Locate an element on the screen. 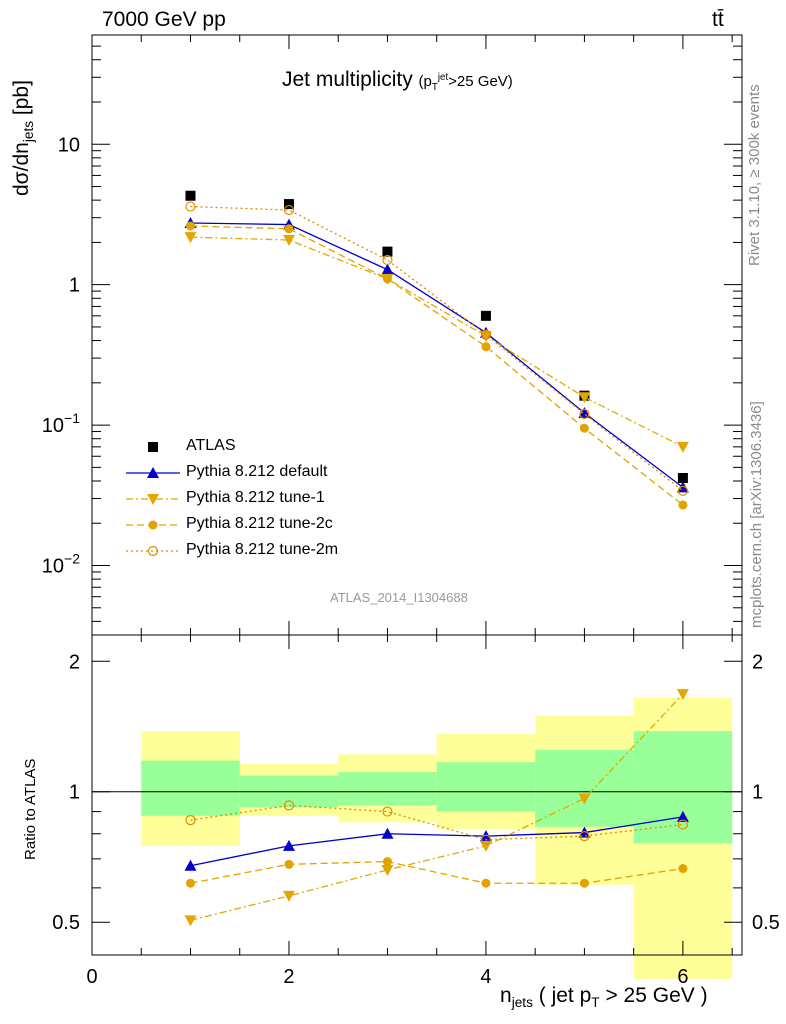 This screenshot has height=1024, width=786. x-tick-label: 2 is located at coordinates (288, 977).